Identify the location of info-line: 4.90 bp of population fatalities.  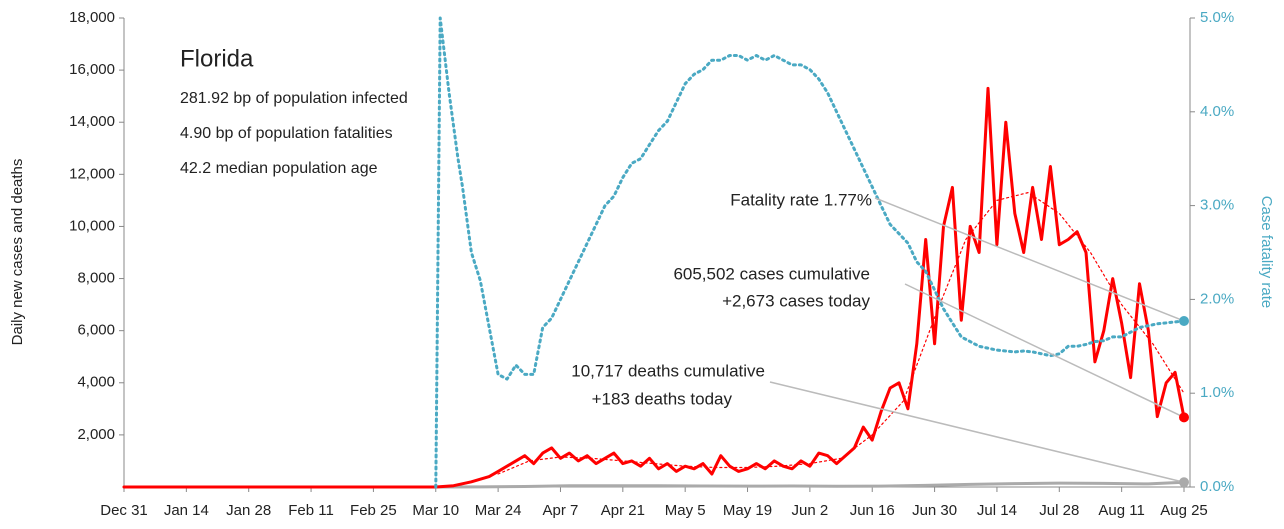
(286, 133).